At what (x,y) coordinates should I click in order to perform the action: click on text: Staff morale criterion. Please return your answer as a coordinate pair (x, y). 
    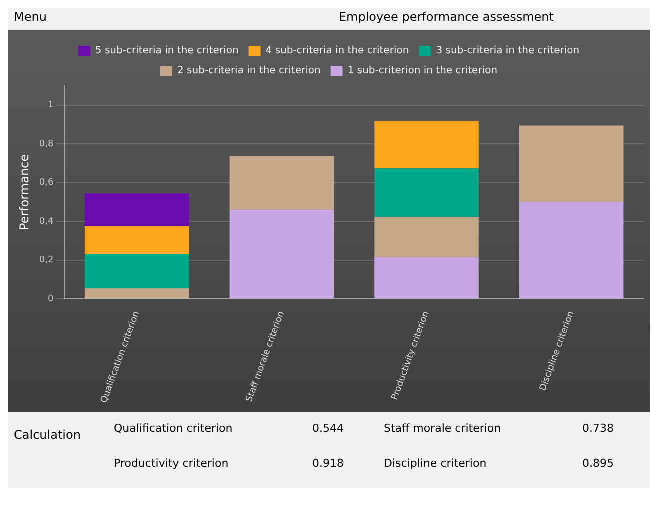
    Looking at the image, I should click on (443, 429).